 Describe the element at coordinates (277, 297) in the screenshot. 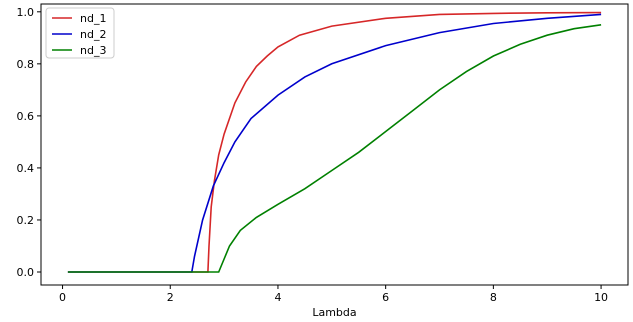

I see `x-tick-label: 4` at that location.